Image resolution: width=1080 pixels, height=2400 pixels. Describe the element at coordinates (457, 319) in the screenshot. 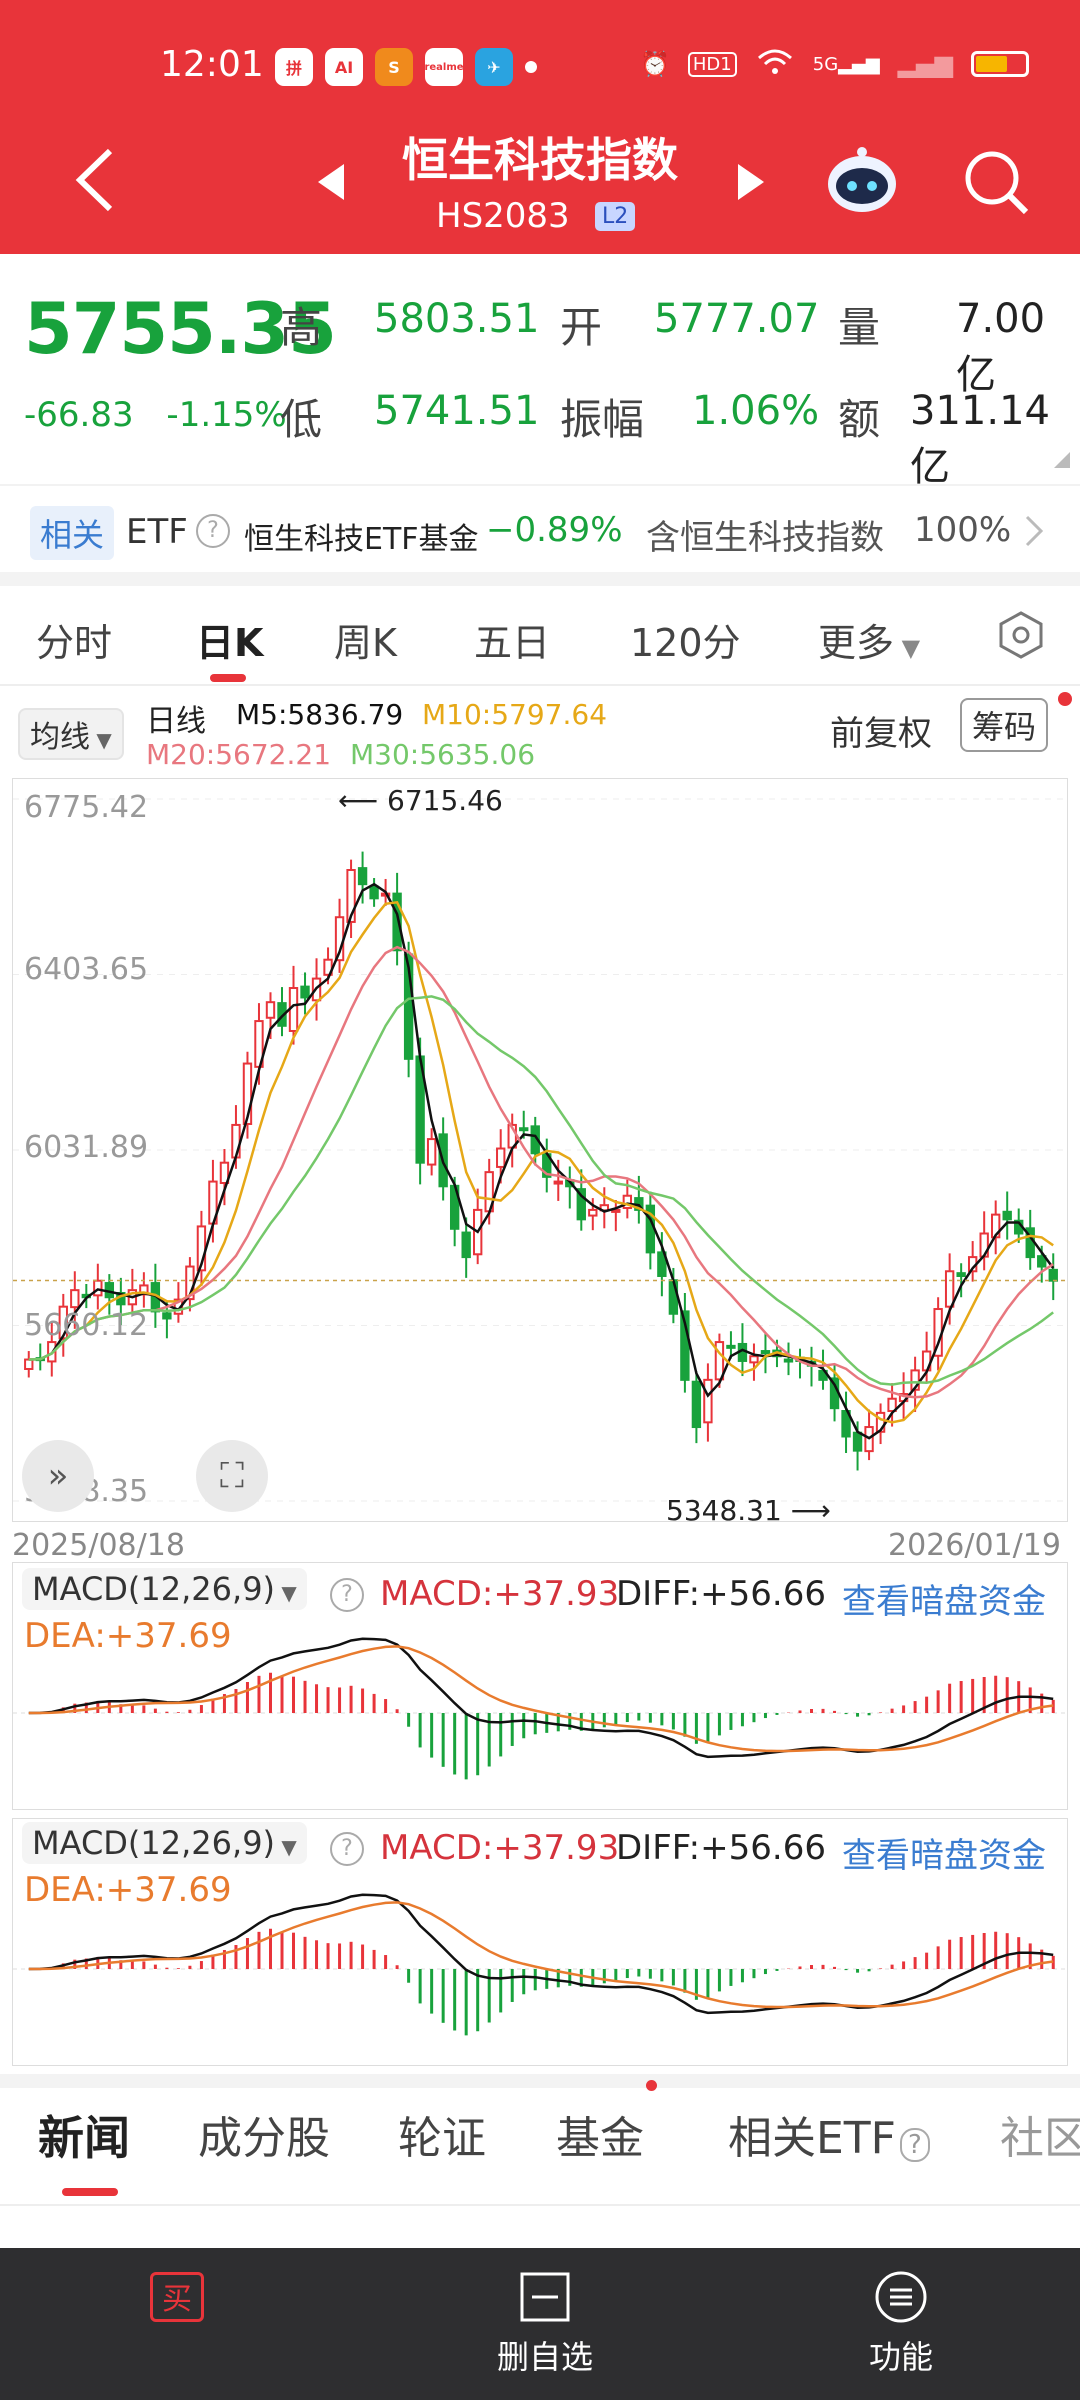

I see `high-value: 5803.51` at that location.